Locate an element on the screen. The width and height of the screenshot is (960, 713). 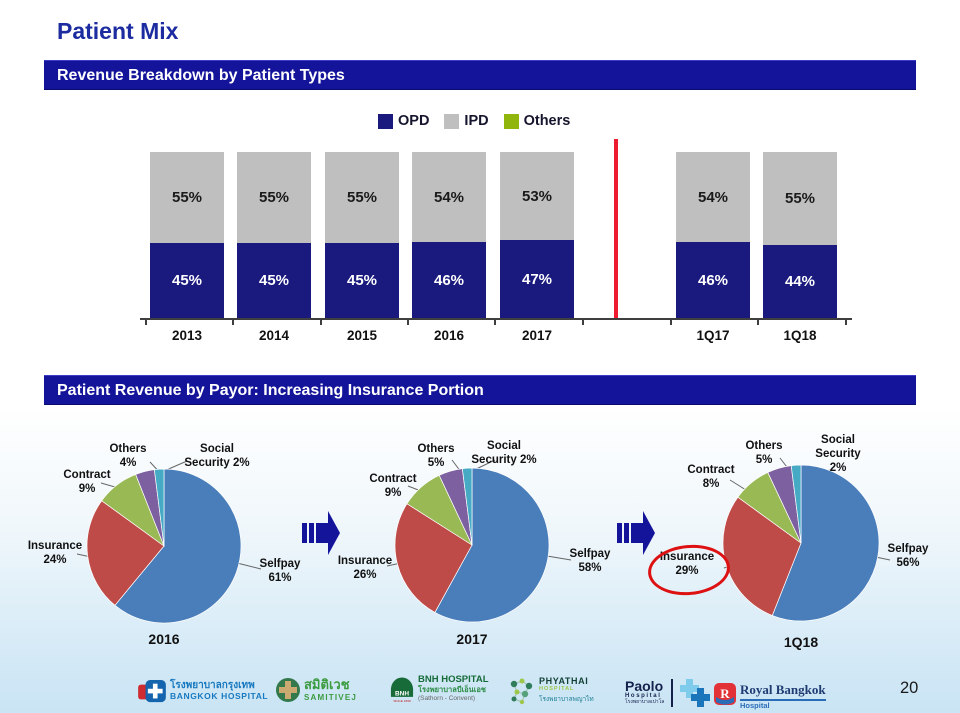
svg-text: SINCE 1898 is located at coordinates (402, 701).